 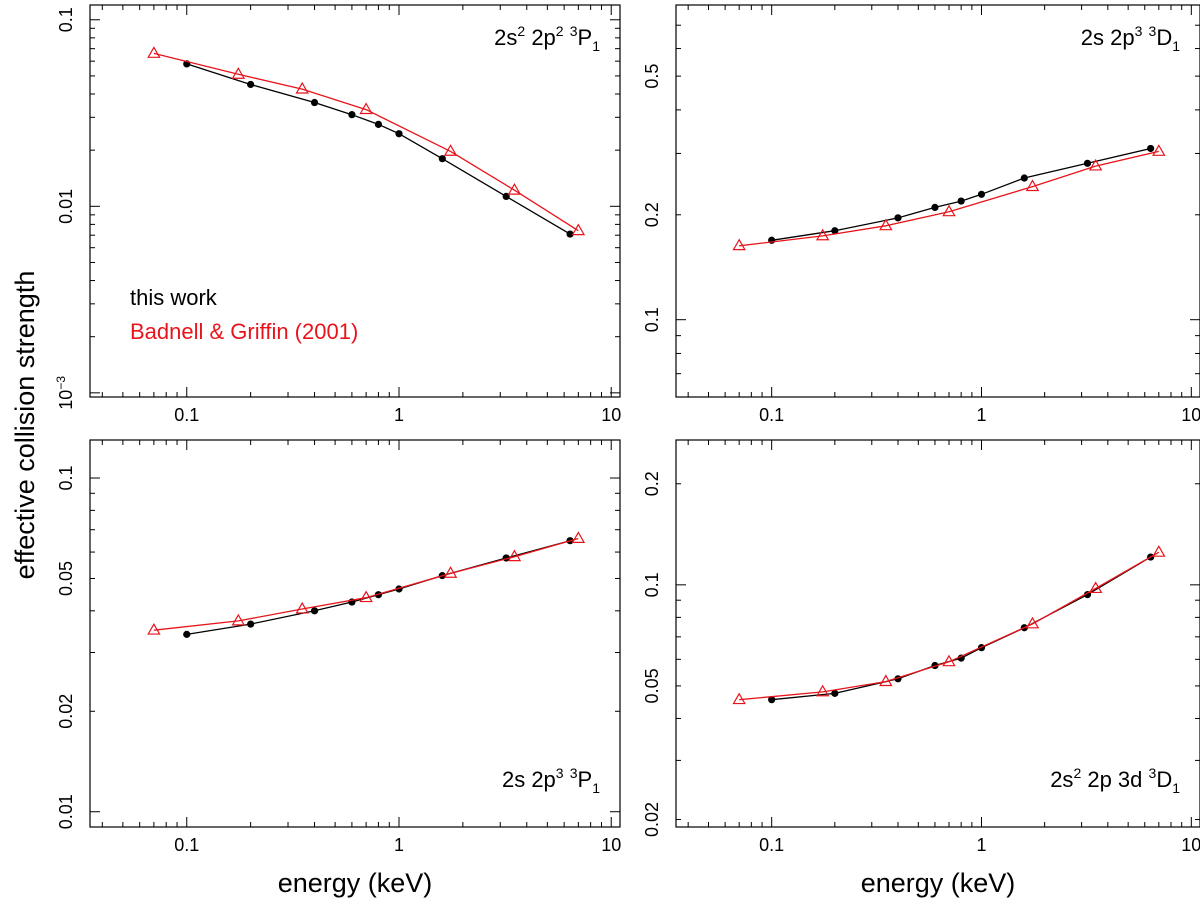 I want to click on y-tick-label-exponent: −3, so click(x=61, y=383).